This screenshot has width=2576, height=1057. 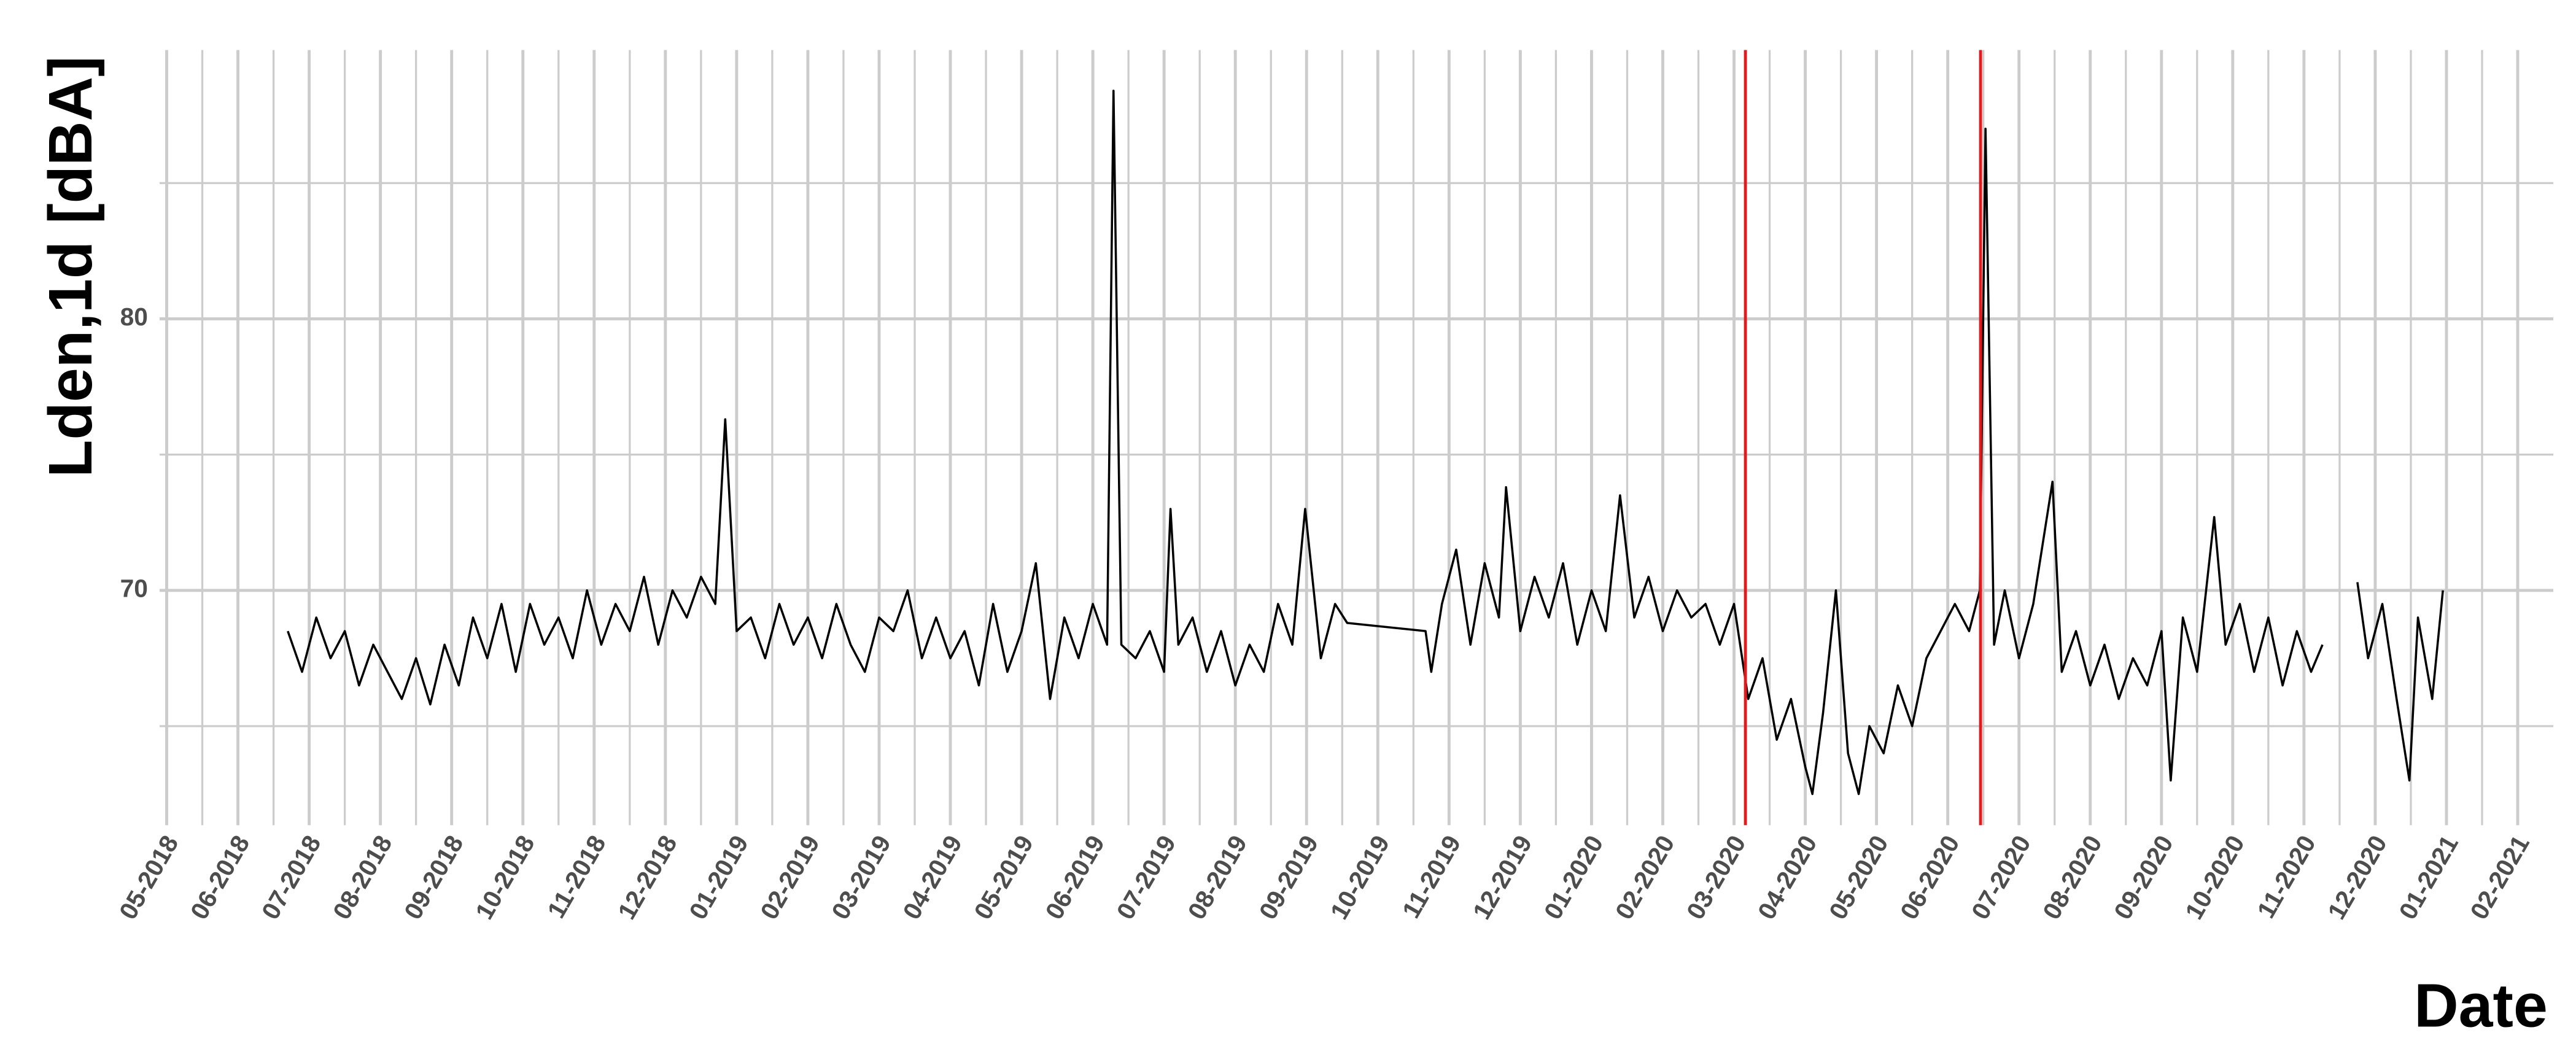 What do you see at coordinates (1716, 877) in the screenshot?
I see `x-tick-label: 03-2020` at bounding box center [1716, 877].